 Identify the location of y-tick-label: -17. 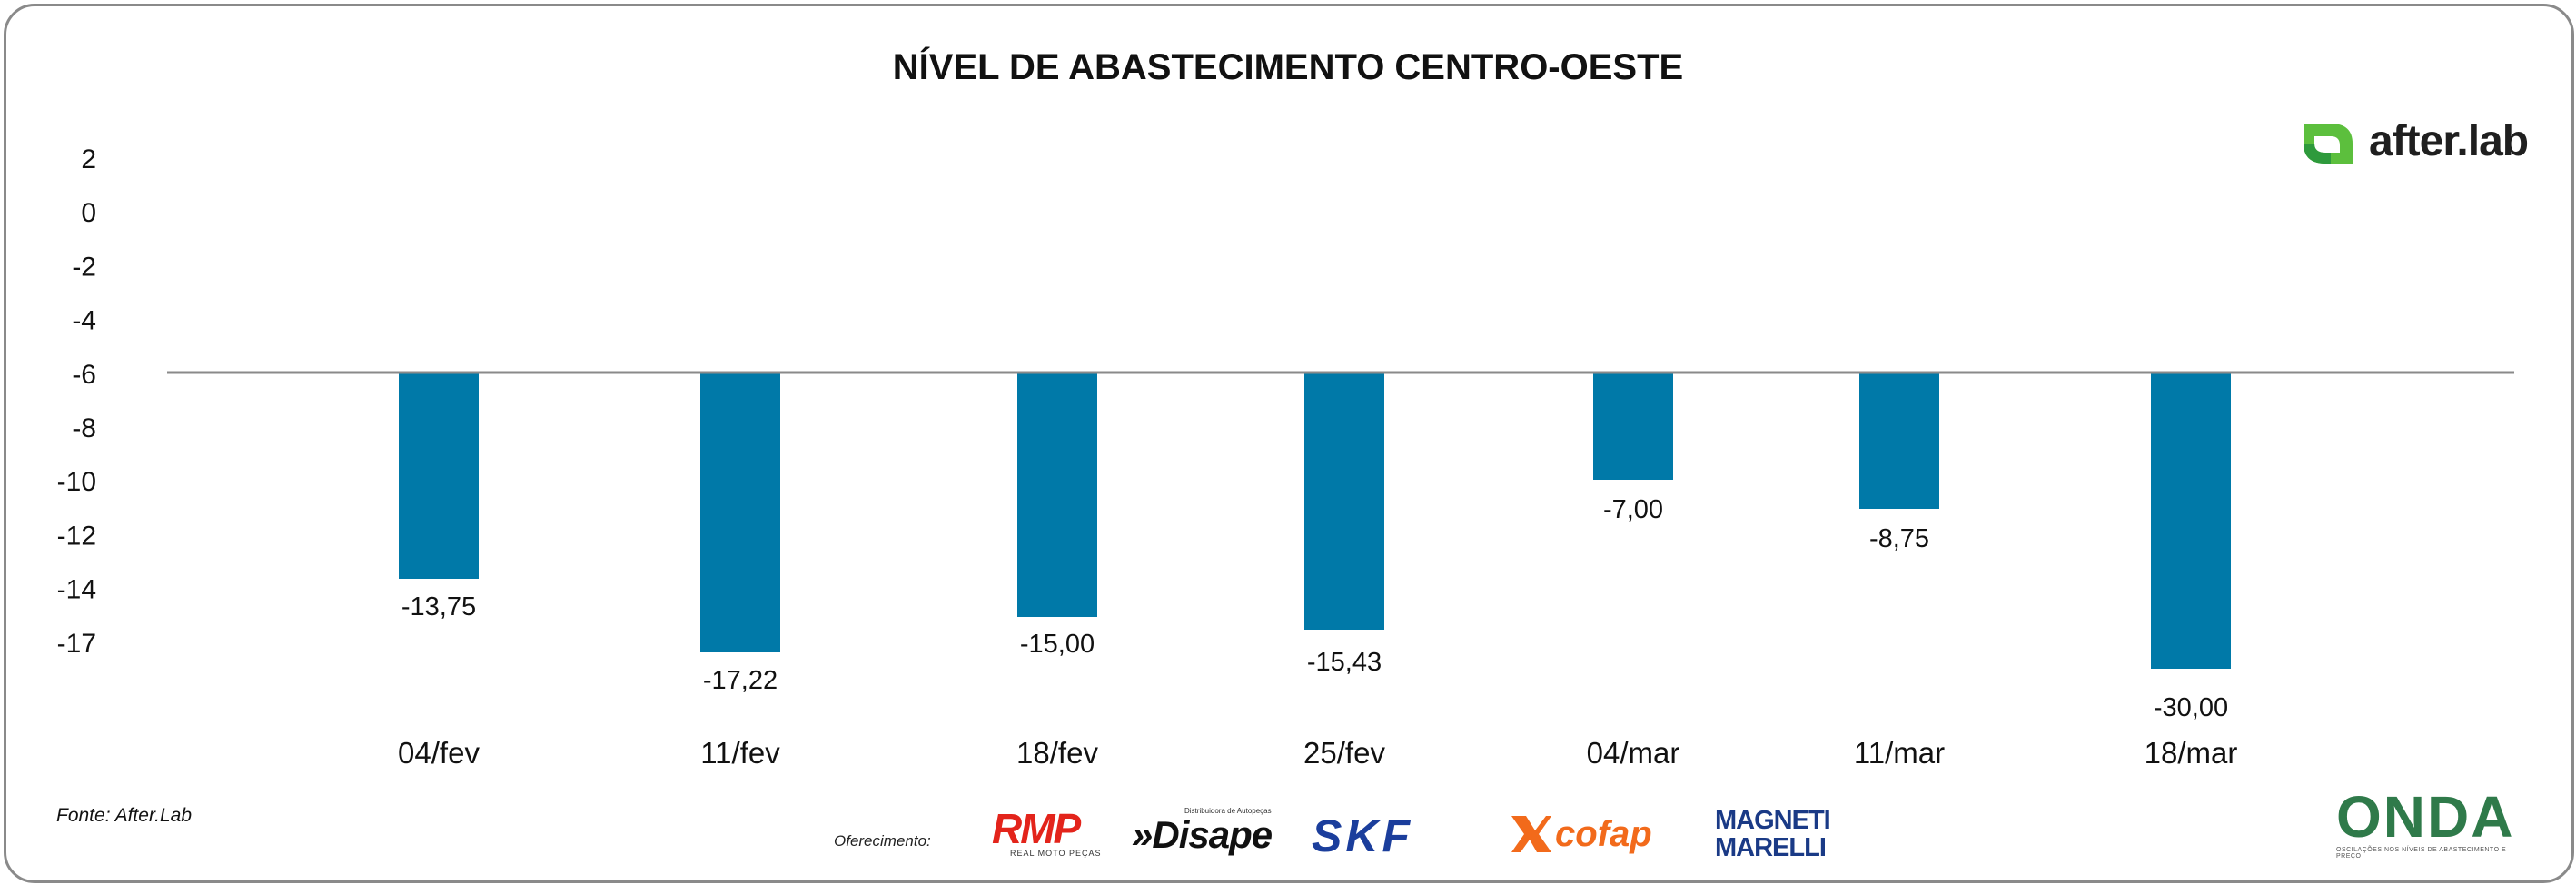
(76, 644).